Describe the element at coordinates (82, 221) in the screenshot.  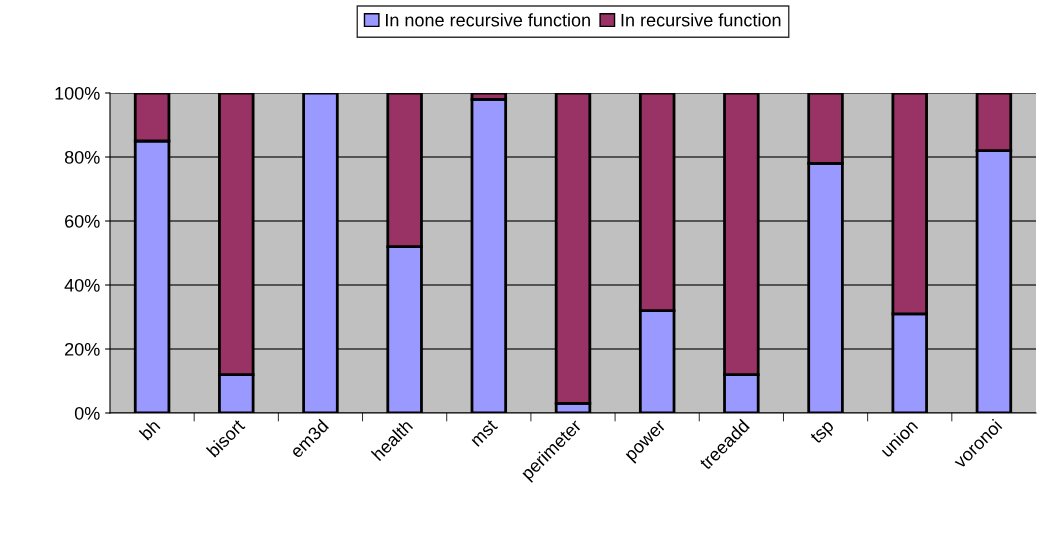
I see `y-tick-label: 60%` at that location.